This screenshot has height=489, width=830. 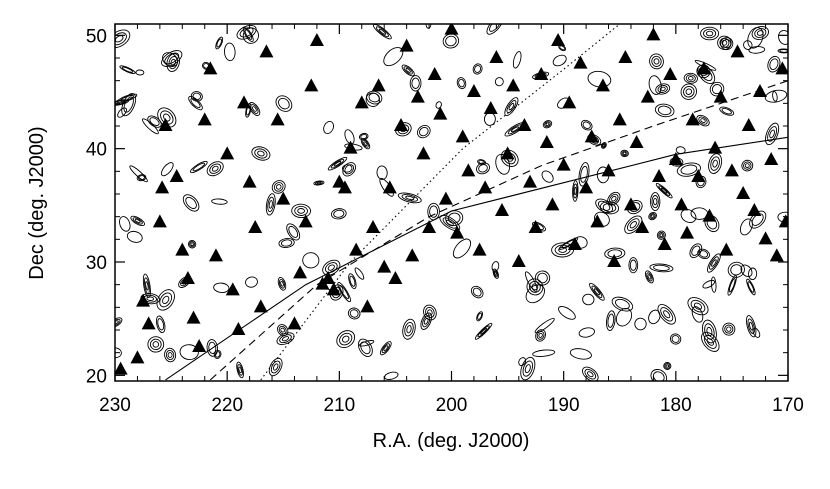 I want to click on x-axis-label: R.A. (deg. J2000), so click(x=451, y=441).